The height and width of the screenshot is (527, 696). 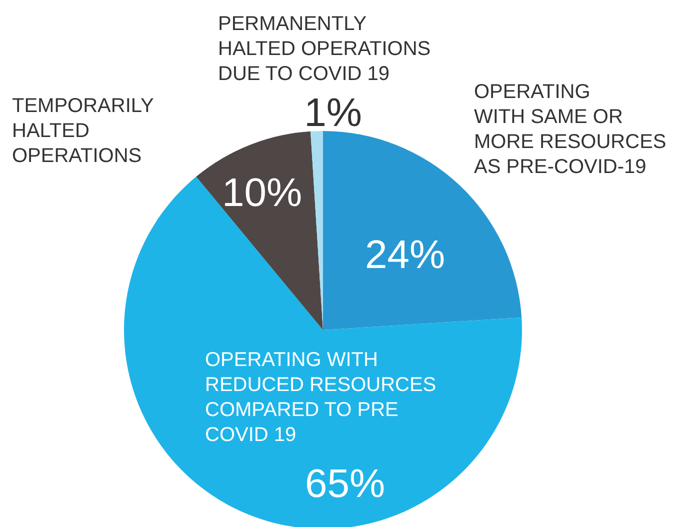 What do you see at coordinates (320, 397) in the screenshot?
I see `slice-label: OPERATING WITH REDUCED RESOURCES COMPARED TO PRE COVID 19` at bounding box center [320, 397].